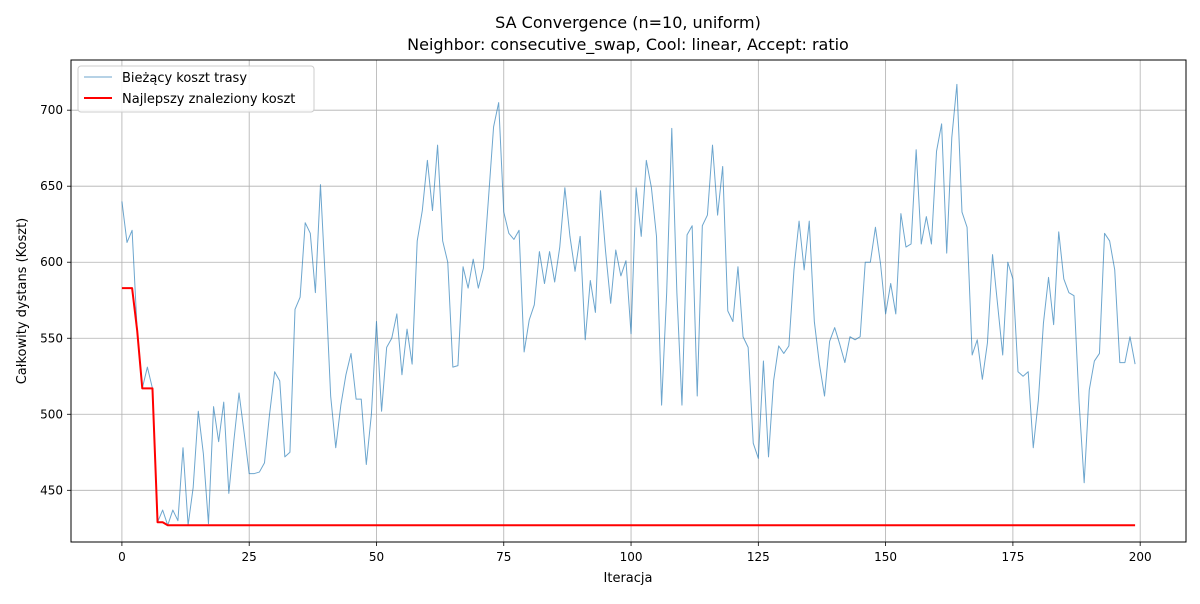  What do you see at coordinates (376, 557) in the screenshot?
I see `x-tick-label: 50` at bounding box center [376, 557].